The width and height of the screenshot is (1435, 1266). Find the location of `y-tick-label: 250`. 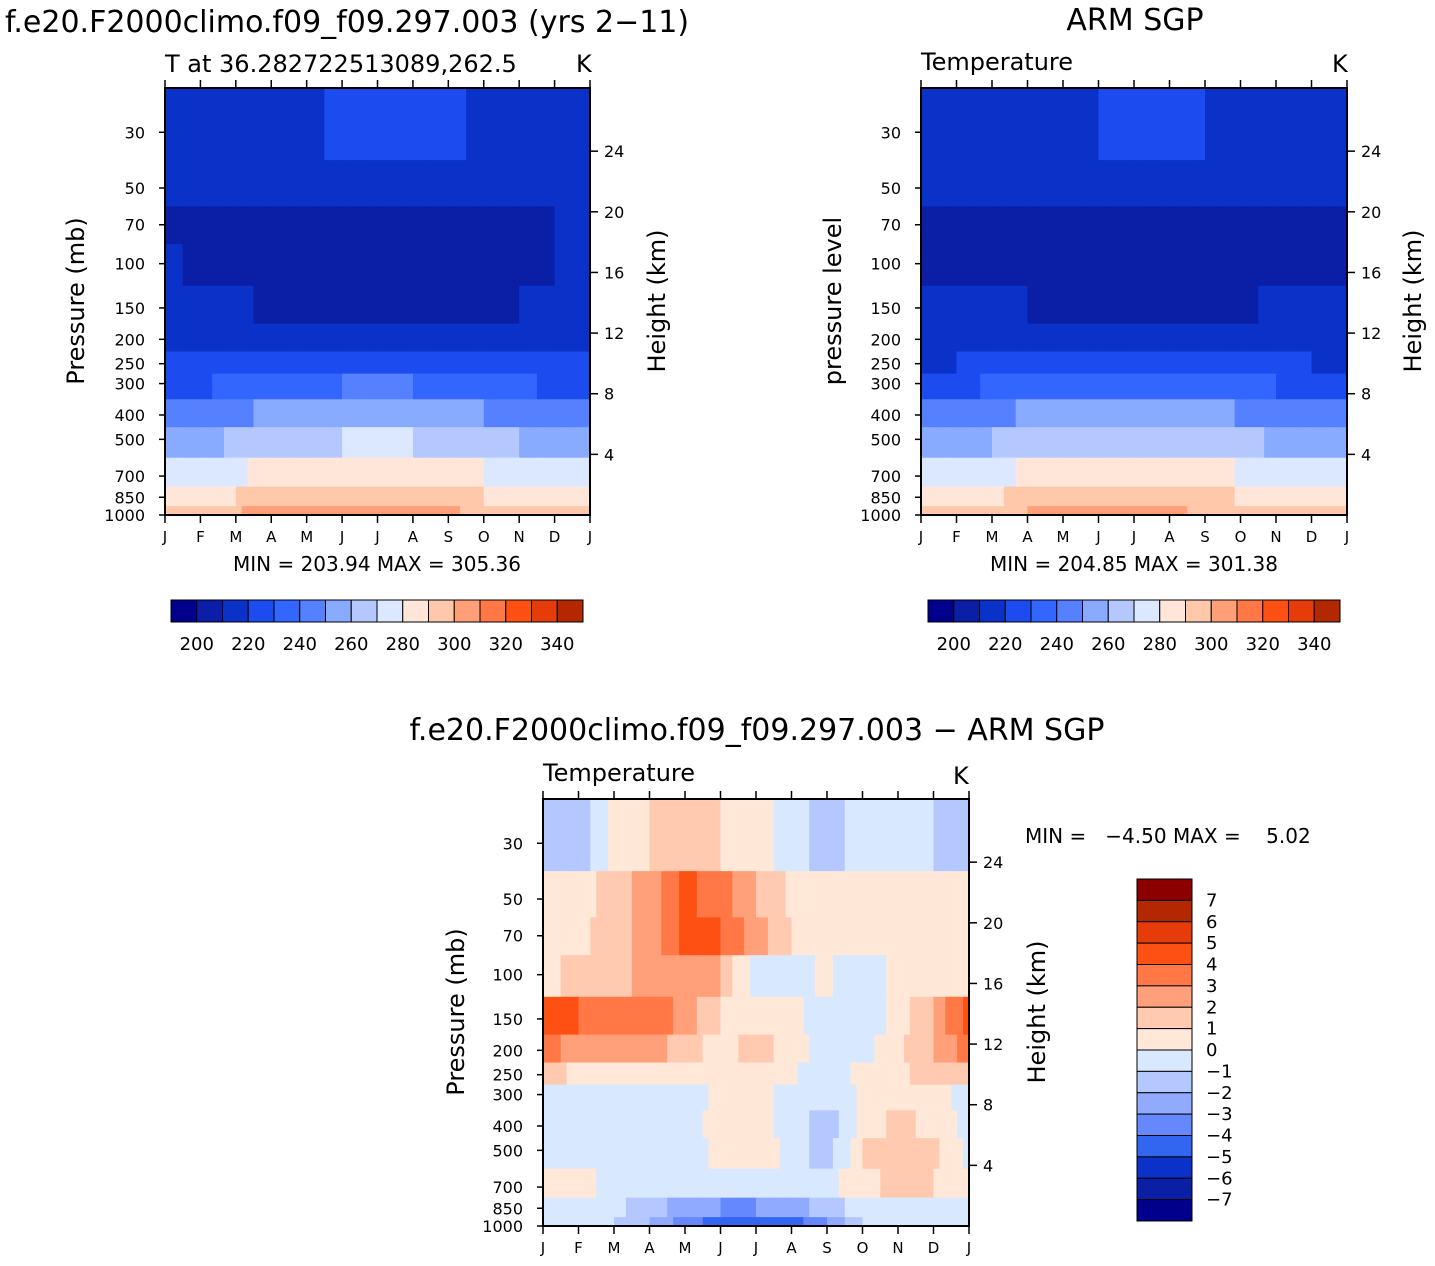

y-tick-label: 250 is located at coordinates (885, 364).